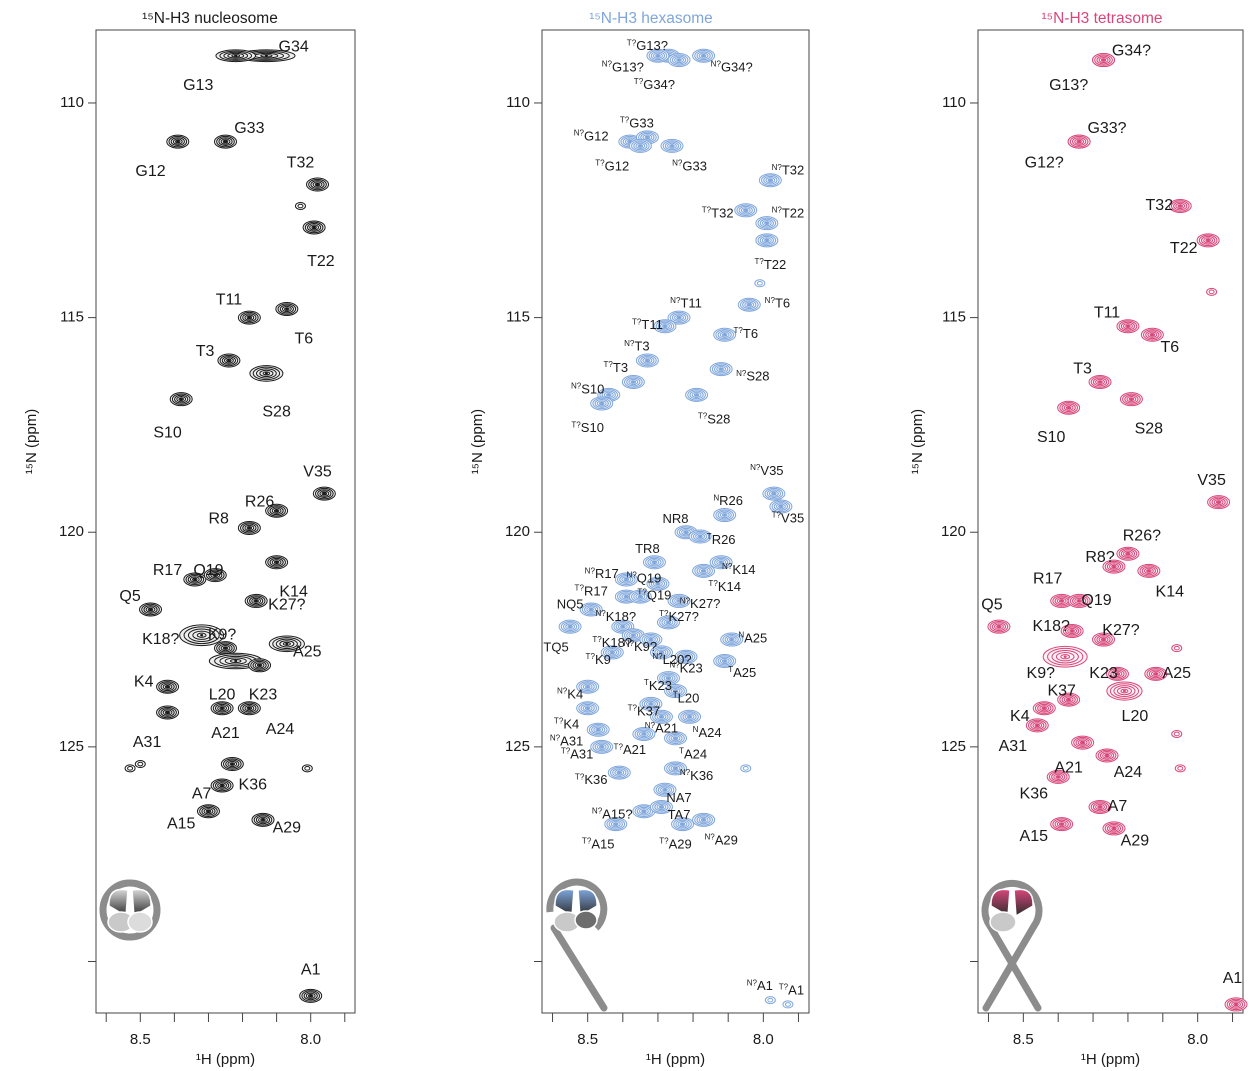 The image size is (1250, 1071). Describe the element at coordinates (577, 904) in the screenshot. I see `dna-wrap` at that location.